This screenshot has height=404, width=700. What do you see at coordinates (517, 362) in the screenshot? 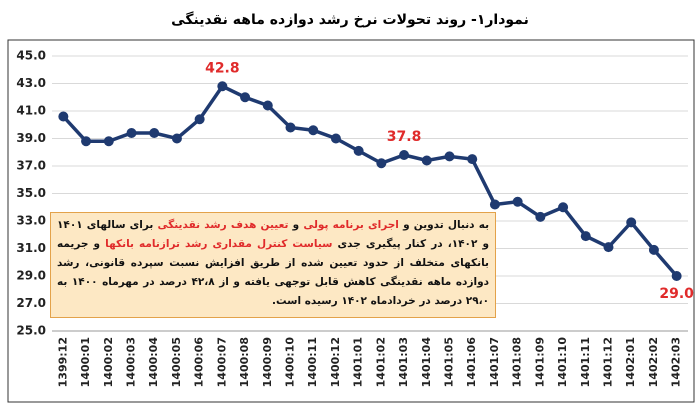
I see `x-tick-label: 1401:08` at bounding box center [517, 362].